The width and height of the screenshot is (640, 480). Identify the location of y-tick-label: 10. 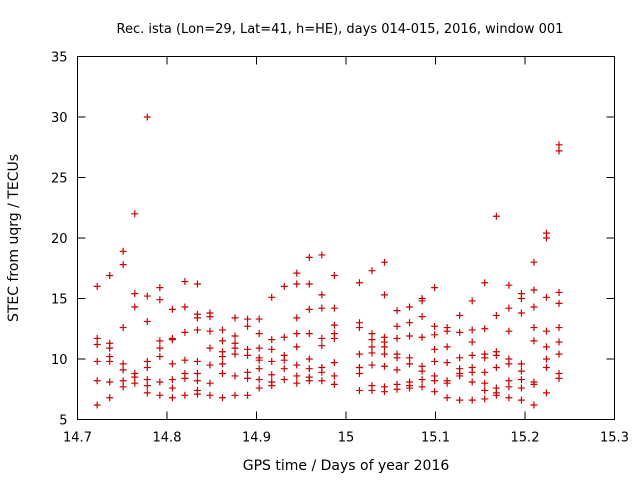
(59, 360).